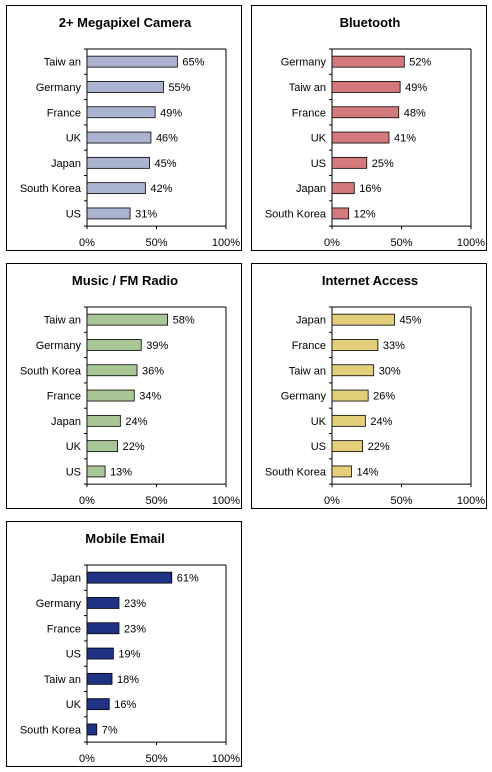 This screenshot has height=772, width=492. What do you see at coordinates (146, 214) in the screenshot?
I see `data-label: 31%` at bounding box center [146, 214].